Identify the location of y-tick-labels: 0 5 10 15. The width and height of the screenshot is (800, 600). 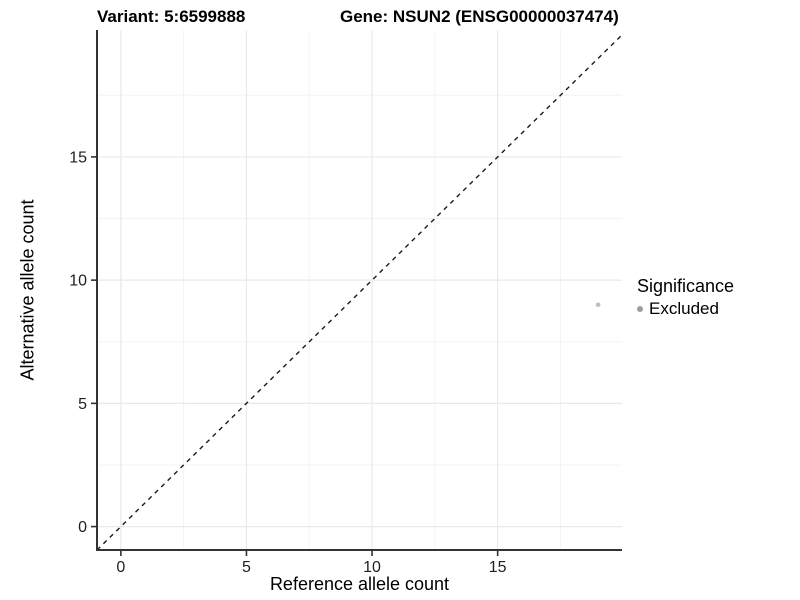
(78, 342).